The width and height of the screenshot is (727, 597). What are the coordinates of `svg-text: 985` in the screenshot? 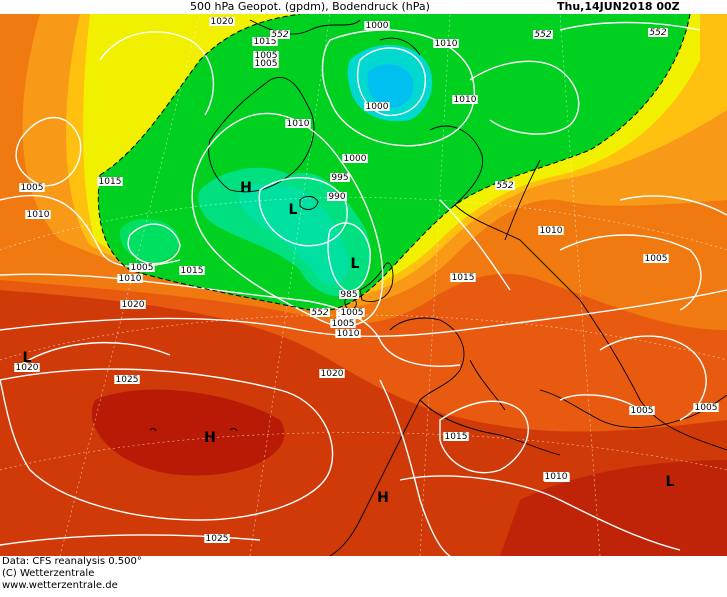 It's located at (348, 295).